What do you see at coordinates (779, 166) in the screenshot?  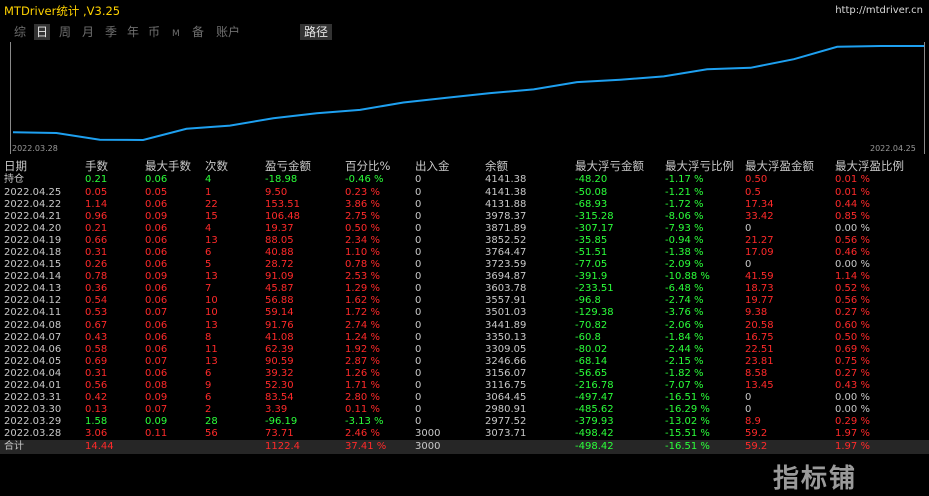 I see `header-max-float-profit: 最大浮盈金额` at bounding box center [779, 166].